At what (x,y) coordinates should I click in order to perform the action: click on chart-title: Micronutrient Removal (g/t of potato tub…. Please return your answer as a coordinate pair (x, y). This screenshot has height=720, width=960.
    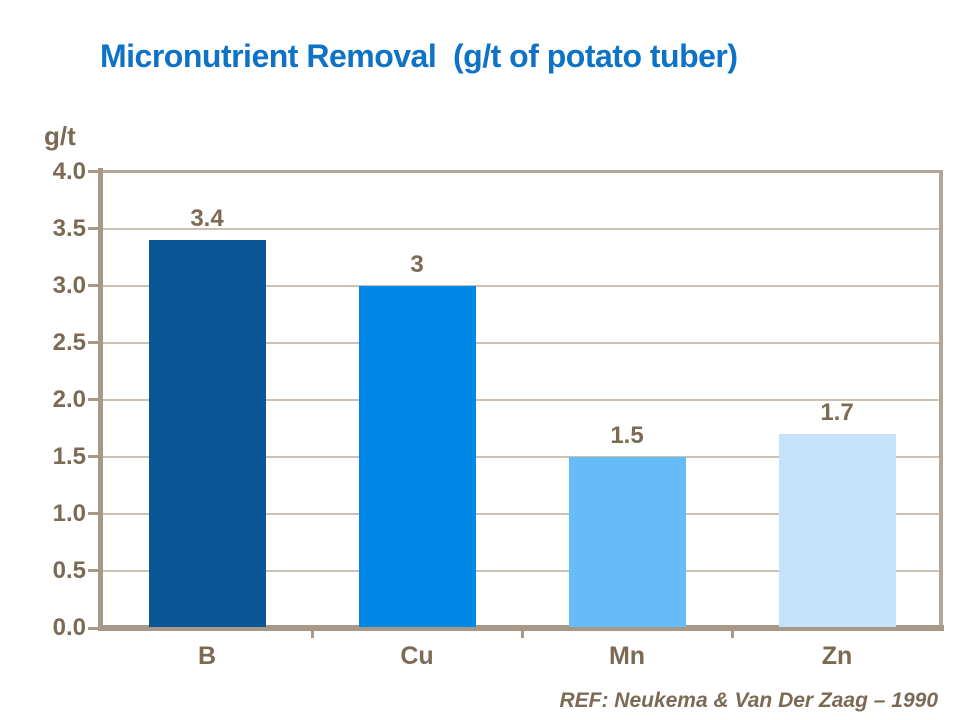
    Looking at the image, I should click on (419, 56).